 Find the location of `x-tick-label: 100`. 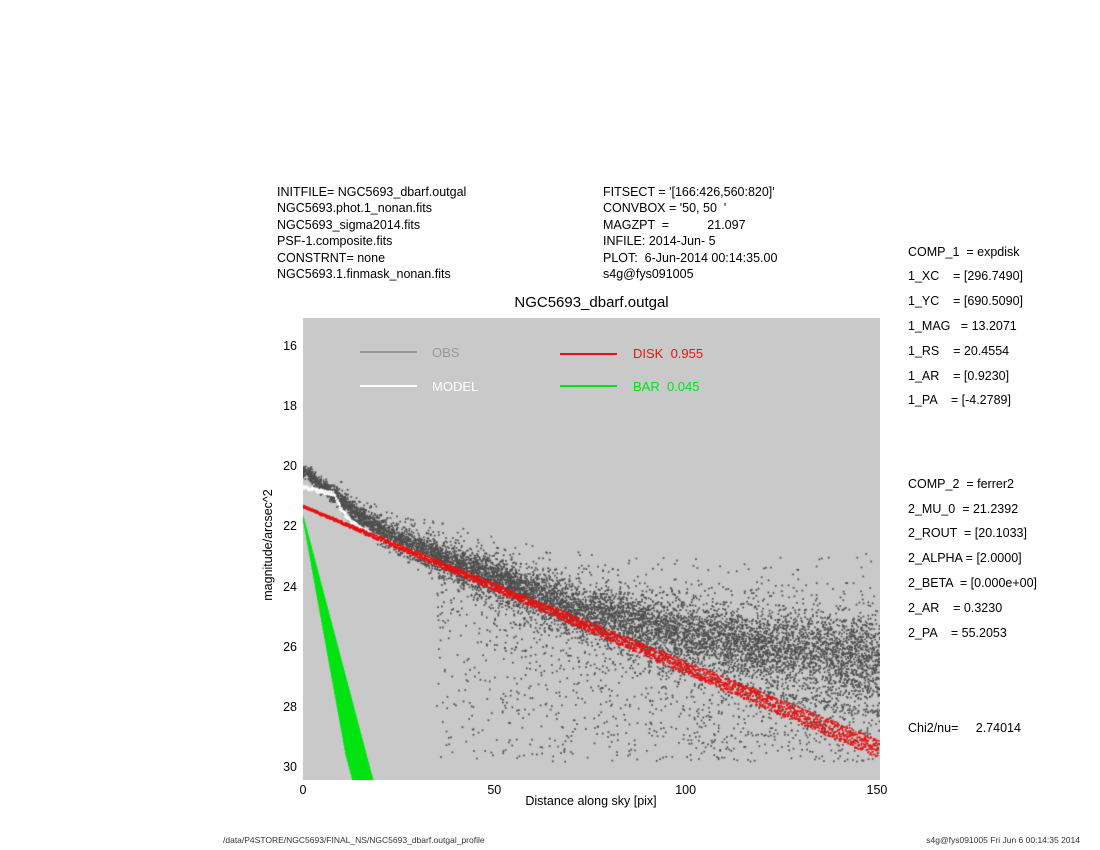

x-tick-label: 100 is located at coordinates (686, 790).